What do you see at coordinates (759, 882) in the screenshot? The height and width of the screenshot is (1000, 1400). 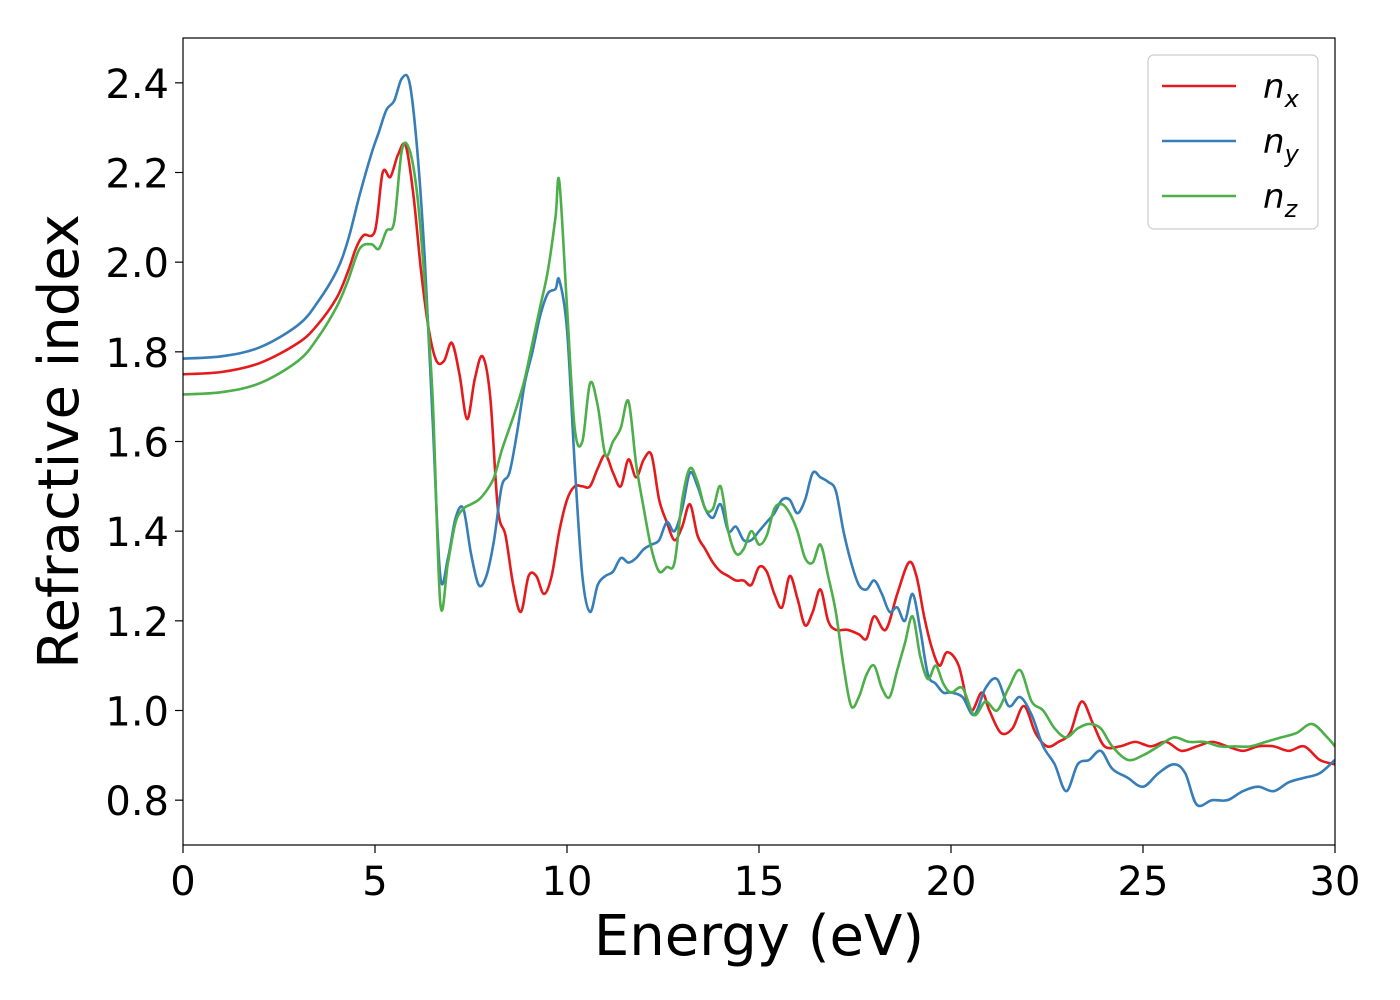 I see `x-tick-label: 15` at bounding box center [759, 882].